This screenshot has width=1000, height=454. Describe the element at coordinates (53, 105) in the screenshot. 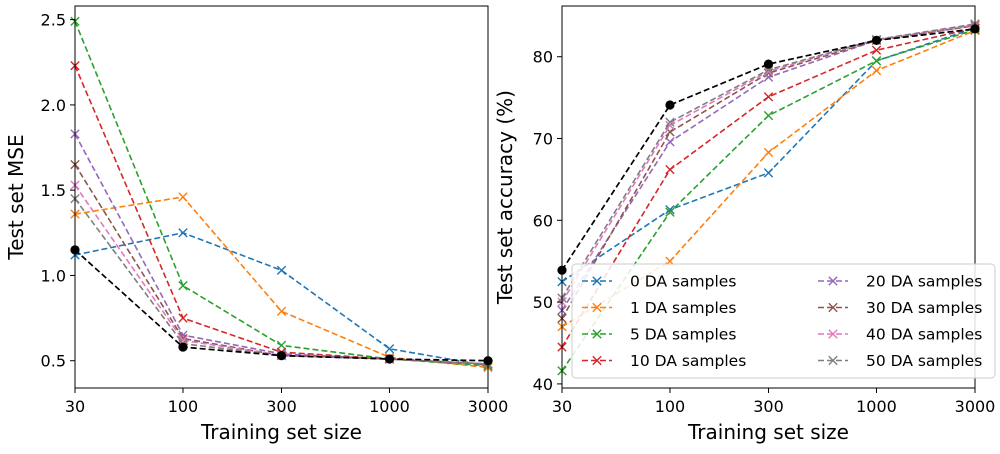

I see `mse-y-tick-label: 2.0` at that location.